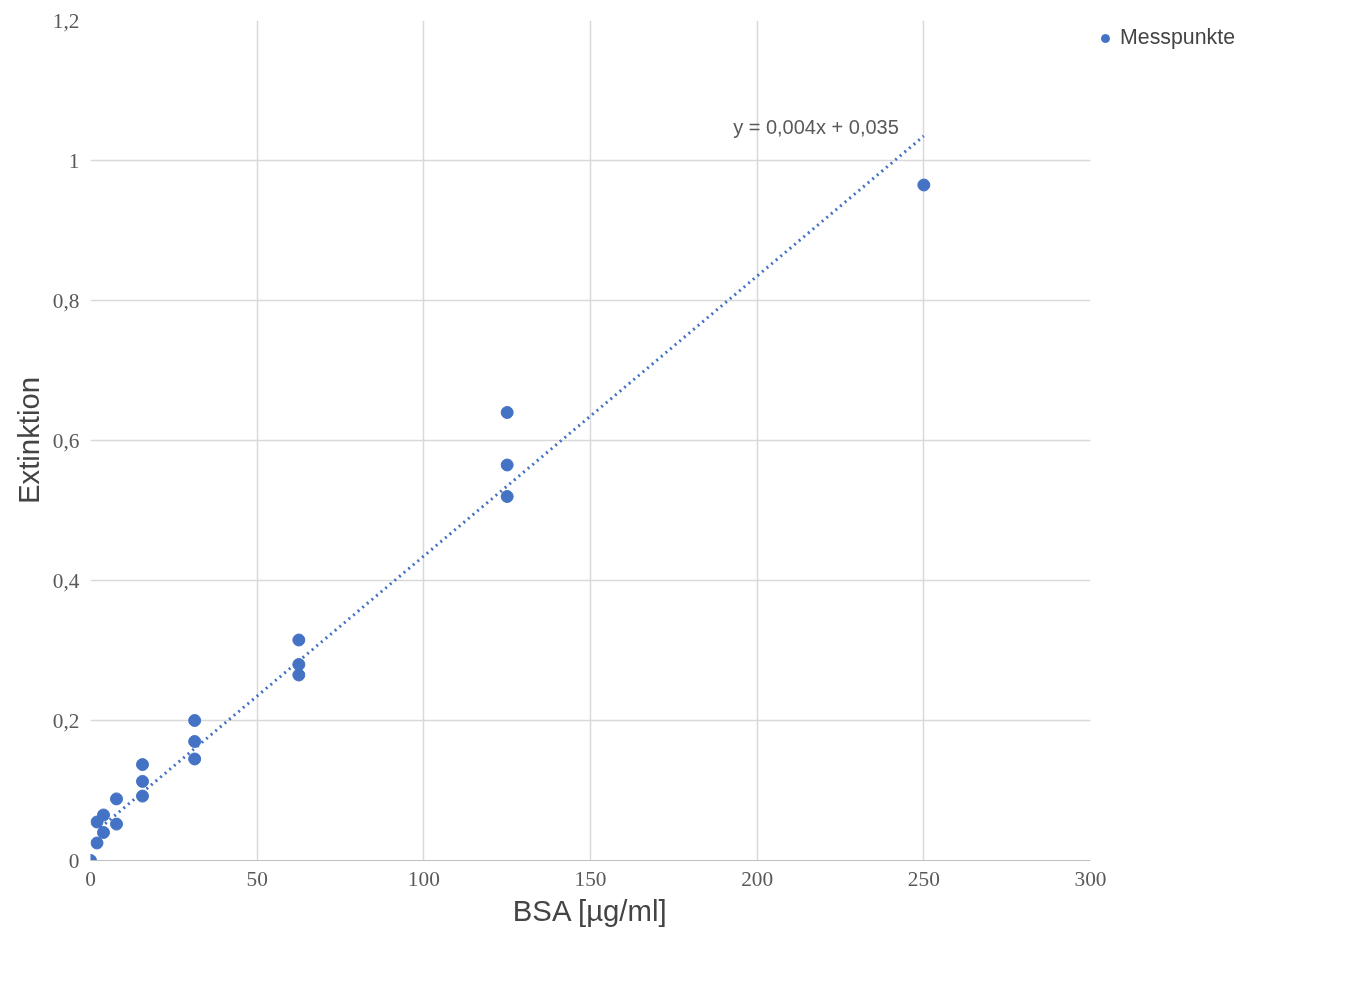 This screenshot has width=1351, height=985. Describe the element at coordinates (66, 20) in the screenshot. I see `y-tick-label: 1,2` at that location.